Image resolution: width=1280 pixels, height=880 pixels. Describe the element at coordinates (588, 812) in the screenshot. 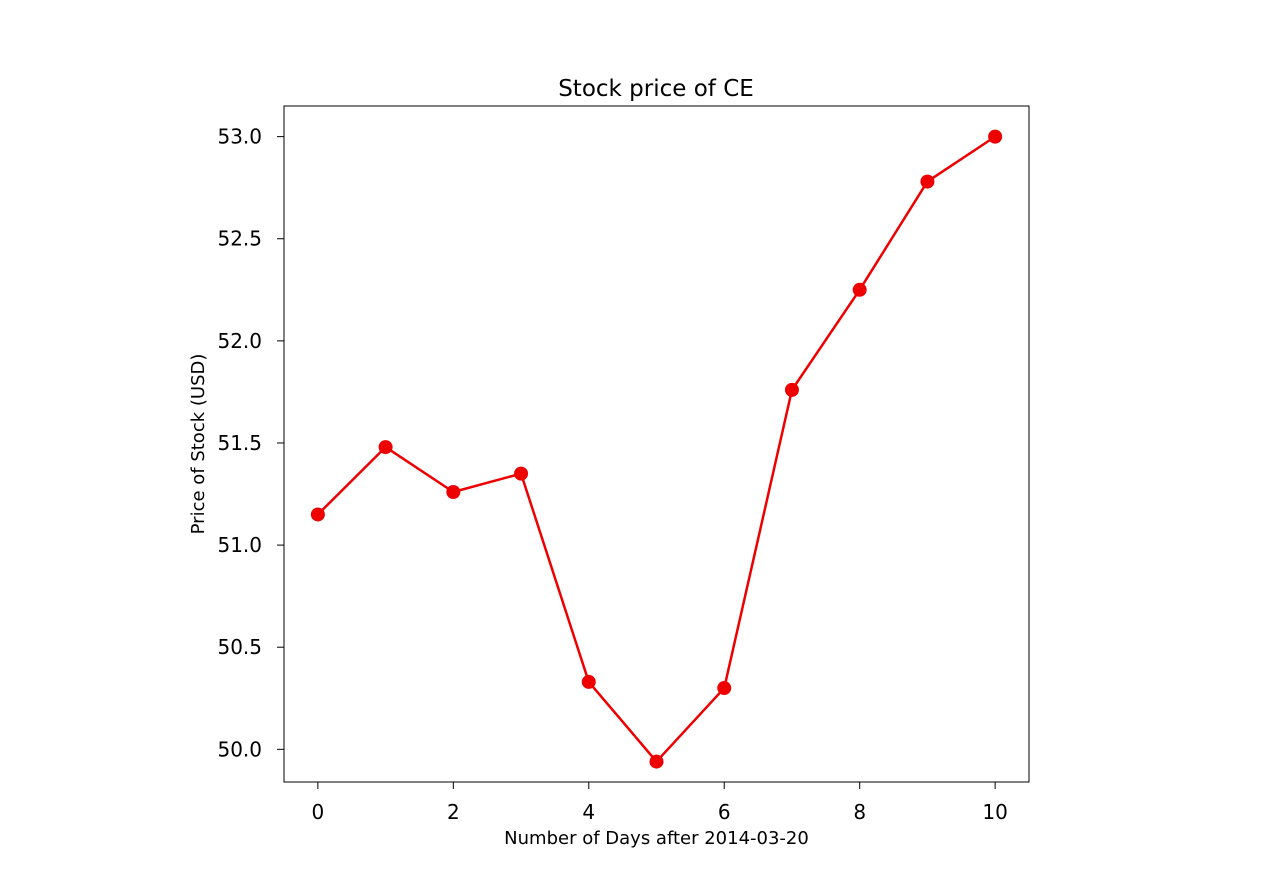

I see `x-tick-label: 4` at that location.